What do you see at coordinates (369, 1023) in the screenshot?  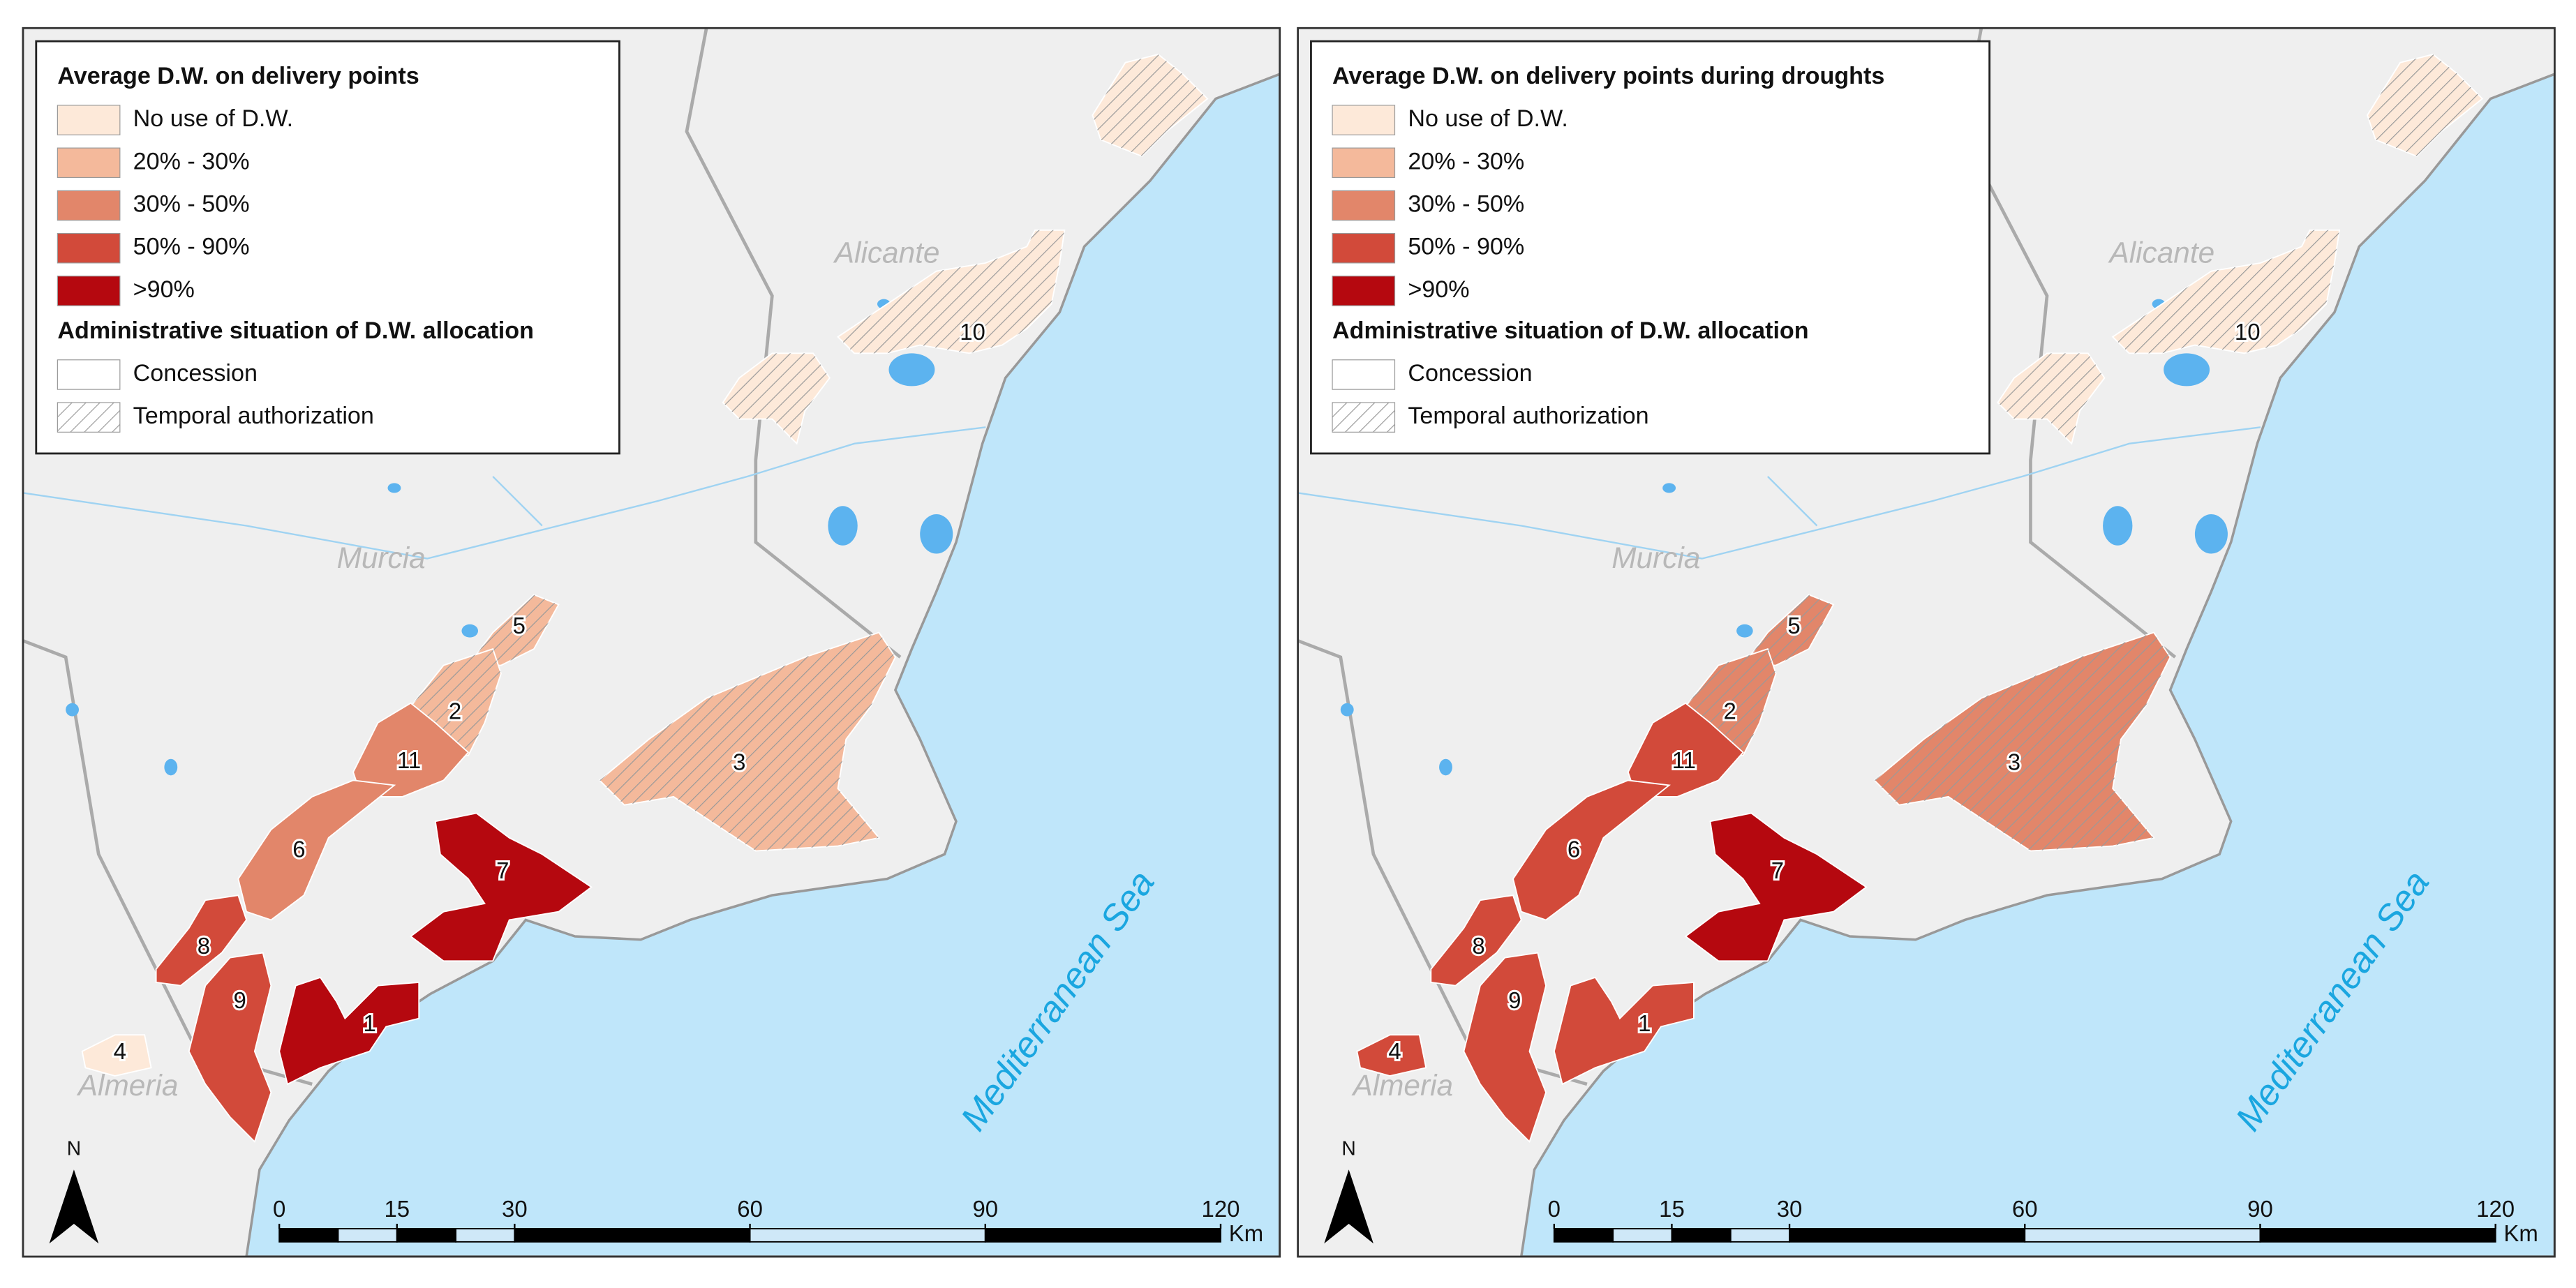 I see `zone-label: 1` at bounding box center [369, 1023].